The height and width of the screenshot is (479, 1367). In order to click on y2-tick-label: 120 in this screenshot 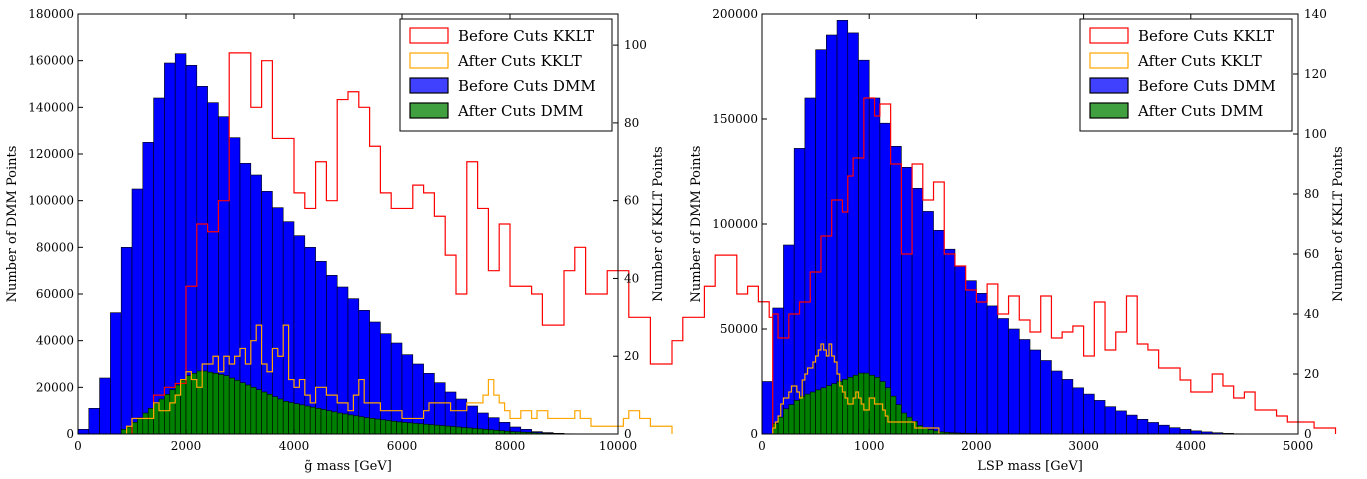, I will do `click(1315, 74)`.